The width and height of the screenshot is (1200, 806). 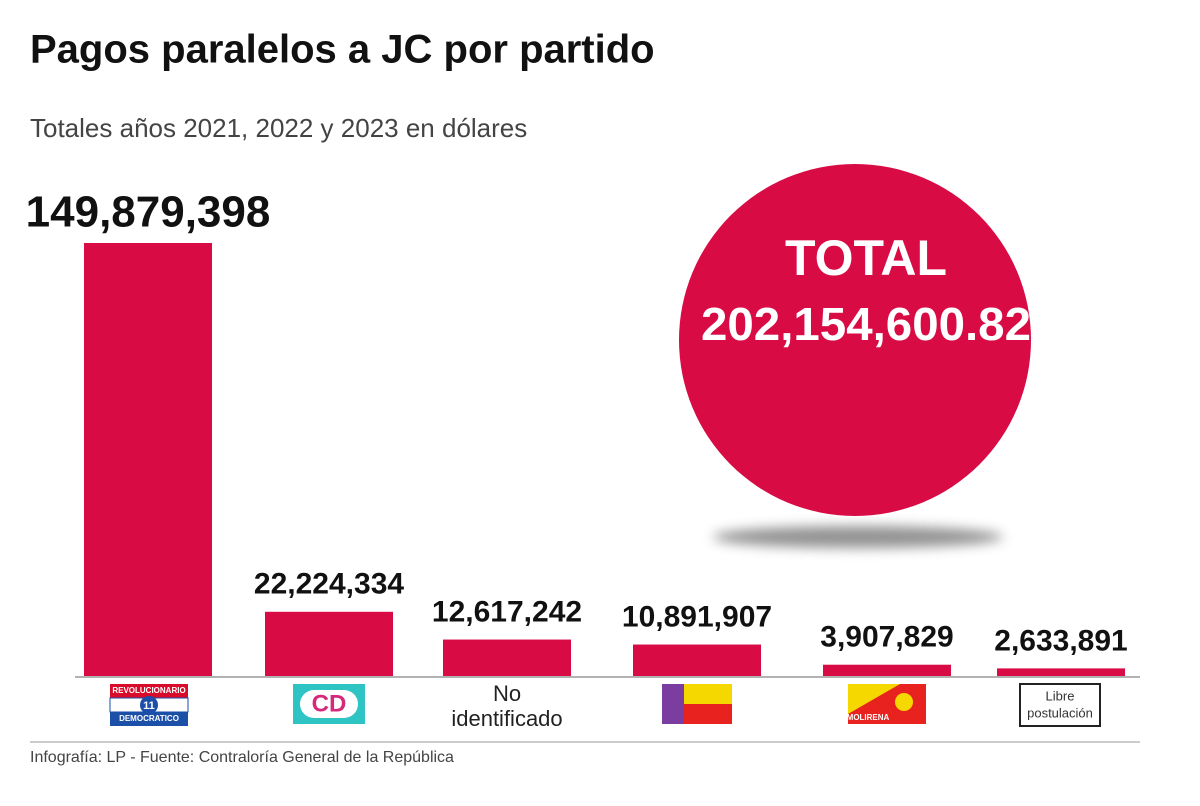 I want to click on logo-cd: CD, so click(x=329, y=704).